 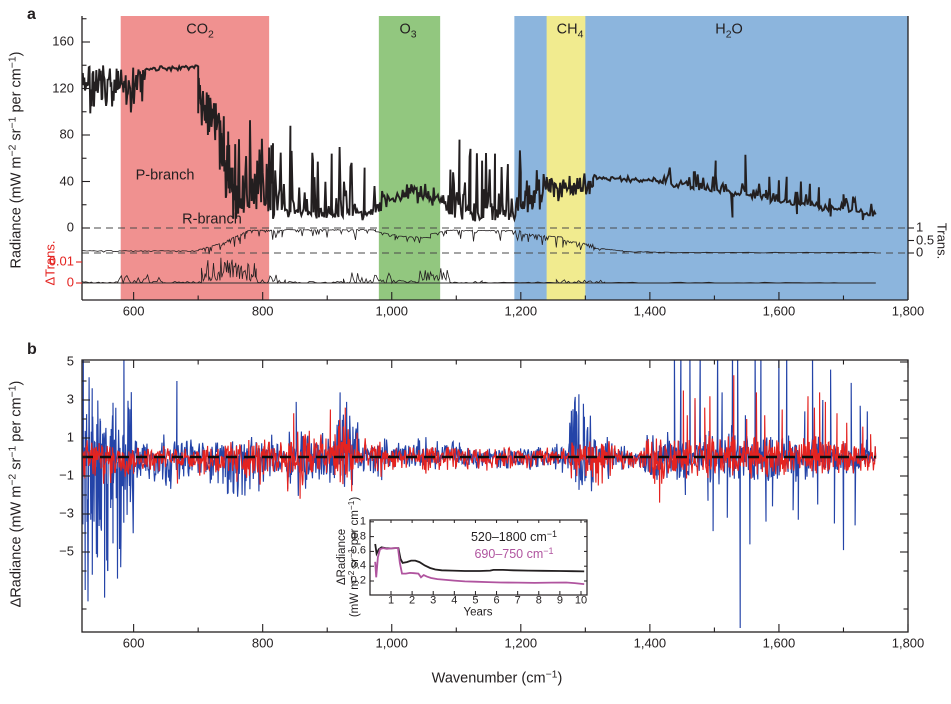 What do you see at coordinates (559, 600) in the screenshot?
I see `tick-label: 9` at bounding box center [559, 600].